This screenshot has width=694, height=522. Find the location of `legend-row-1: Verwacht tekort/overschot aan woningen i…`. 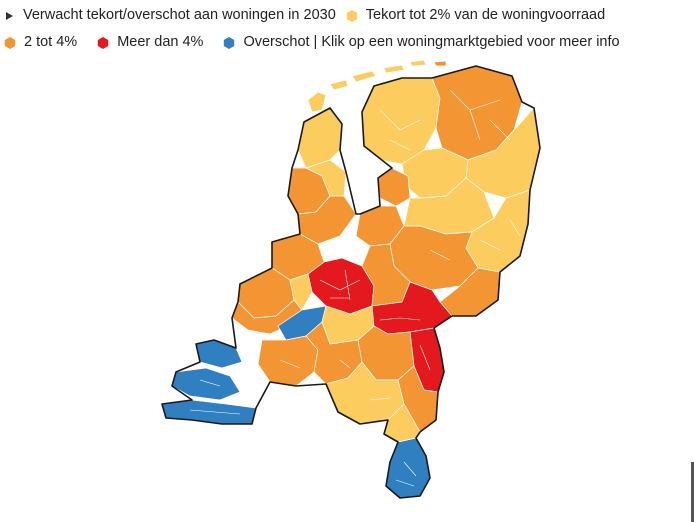

legend-row-1: Verwacht tekort/overschot aan woningen i… is located at coordinates (348, 15).